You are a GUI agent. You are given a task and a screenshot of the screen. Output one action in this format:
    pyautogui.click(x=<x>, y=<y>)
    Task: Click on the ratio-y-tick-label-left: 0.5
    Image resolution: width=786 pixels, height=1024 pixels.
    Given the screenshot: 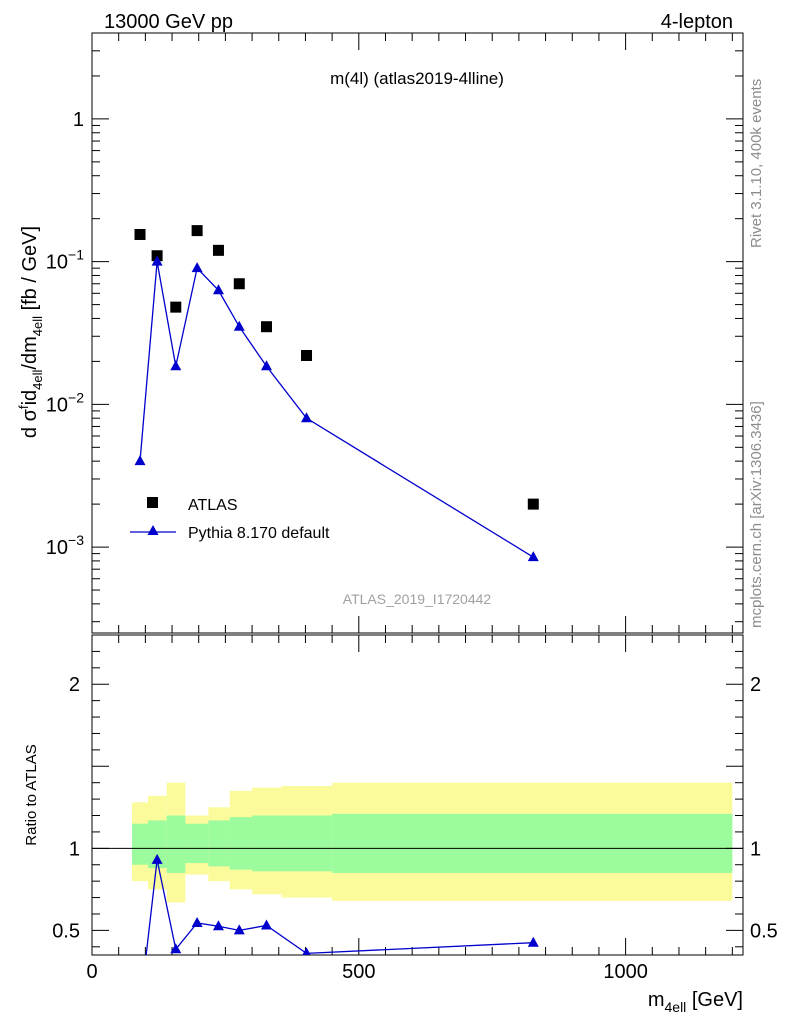 What is the action you would take?
    pyautogui.click(x=66, y=931)
    